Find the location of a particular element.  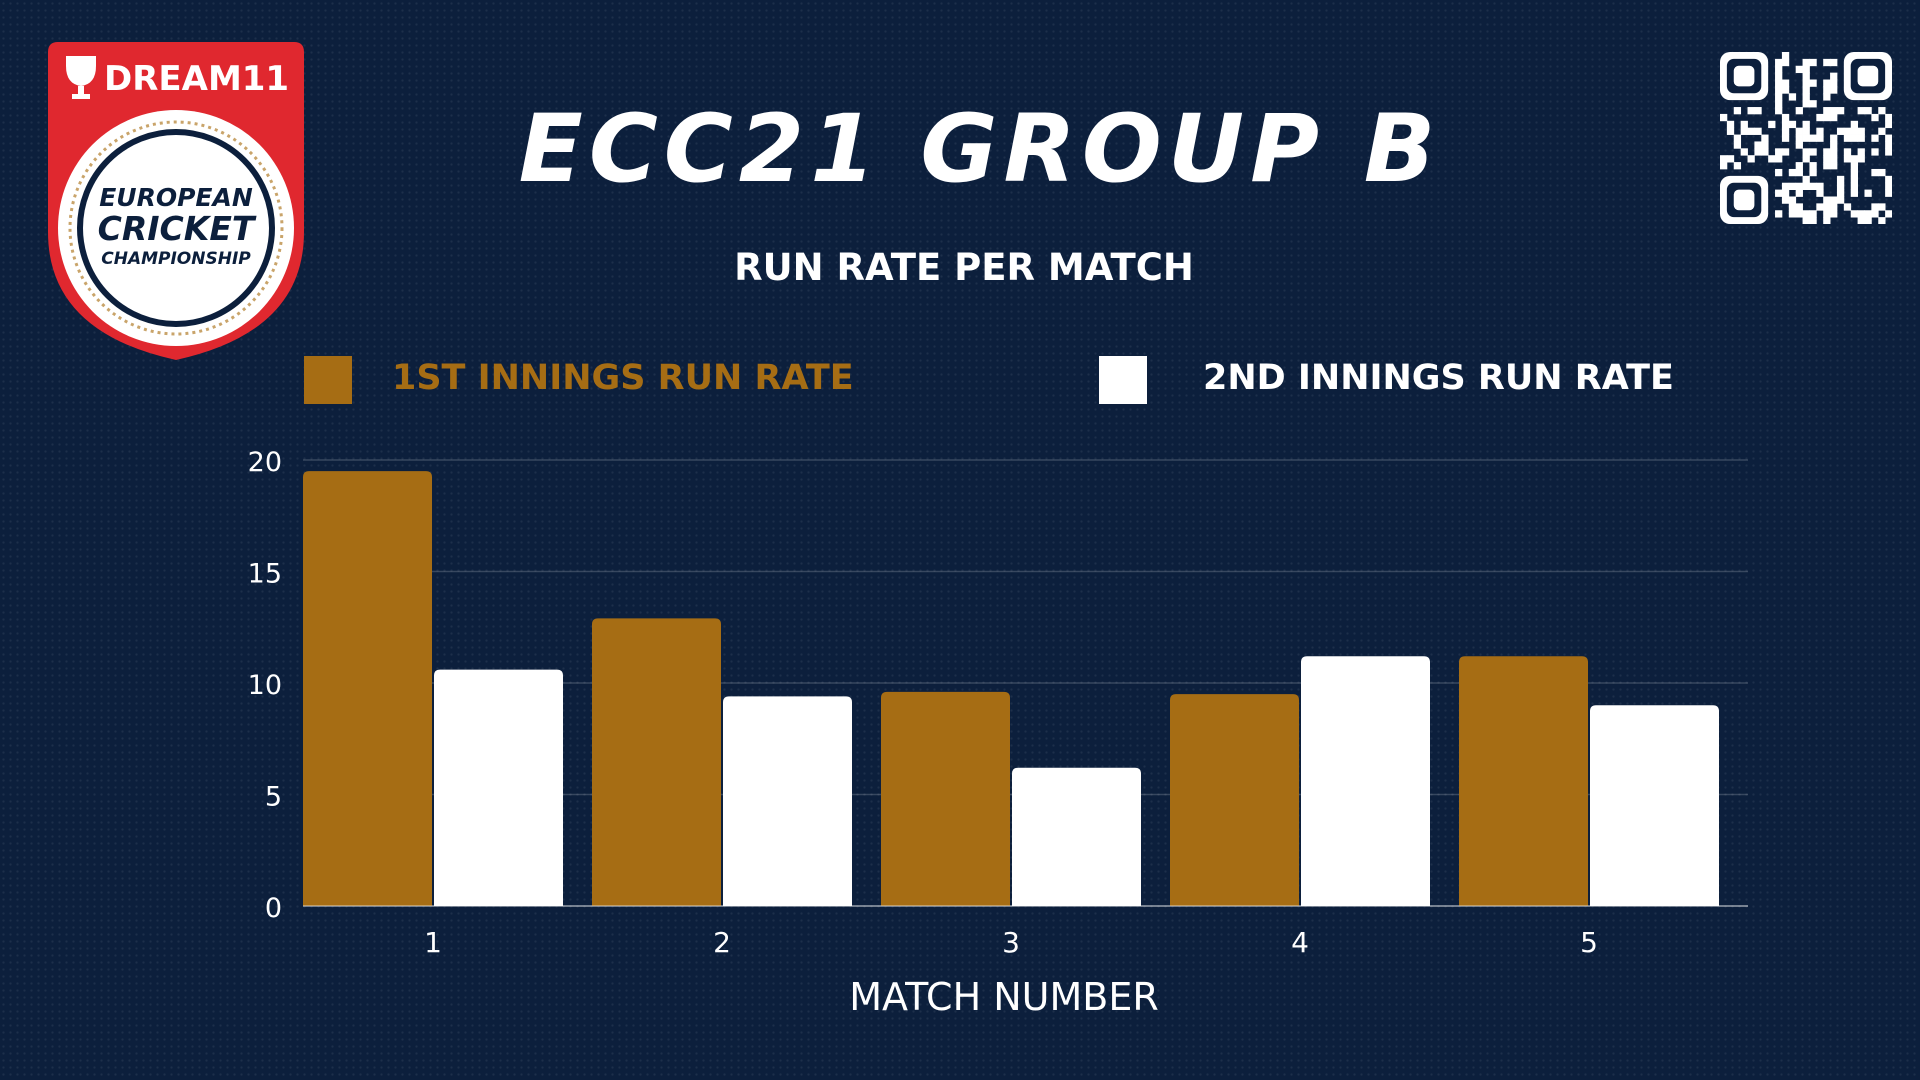

dream11-ecc-logo: DREAM11 EUROPEAN CRICKET CHAMPIONSHIP is located at coordinates (176, 201).